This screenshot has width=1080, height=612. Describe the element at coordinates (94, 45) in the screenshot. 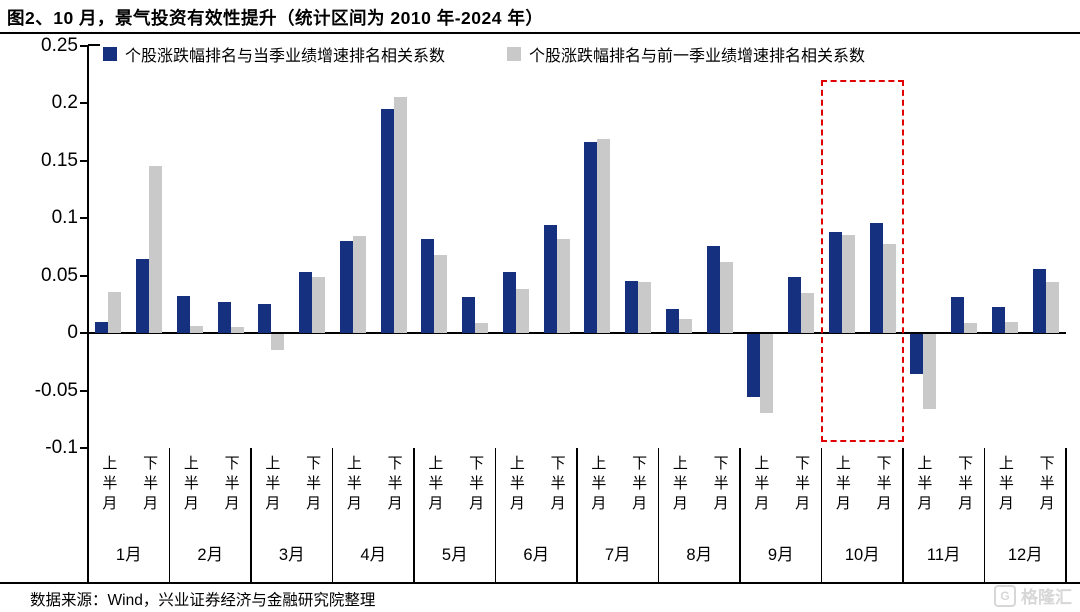

I see `y-axis-top-tick` at that location.